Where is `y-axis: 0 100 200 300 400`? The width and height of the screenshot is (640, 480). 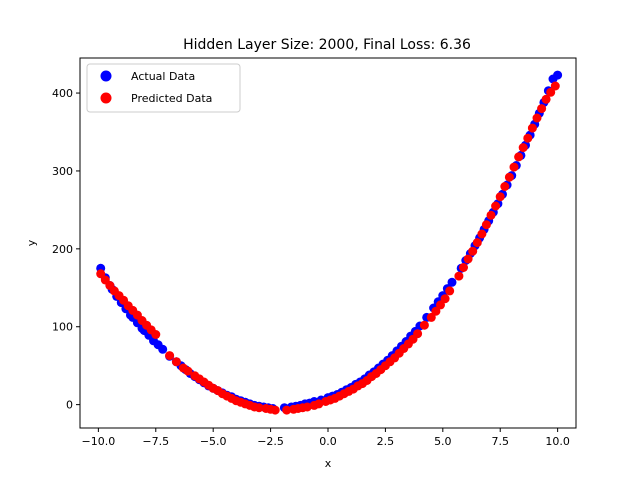 y-axis: 0 100 200 300 400 is located at coordinates (66, 249).